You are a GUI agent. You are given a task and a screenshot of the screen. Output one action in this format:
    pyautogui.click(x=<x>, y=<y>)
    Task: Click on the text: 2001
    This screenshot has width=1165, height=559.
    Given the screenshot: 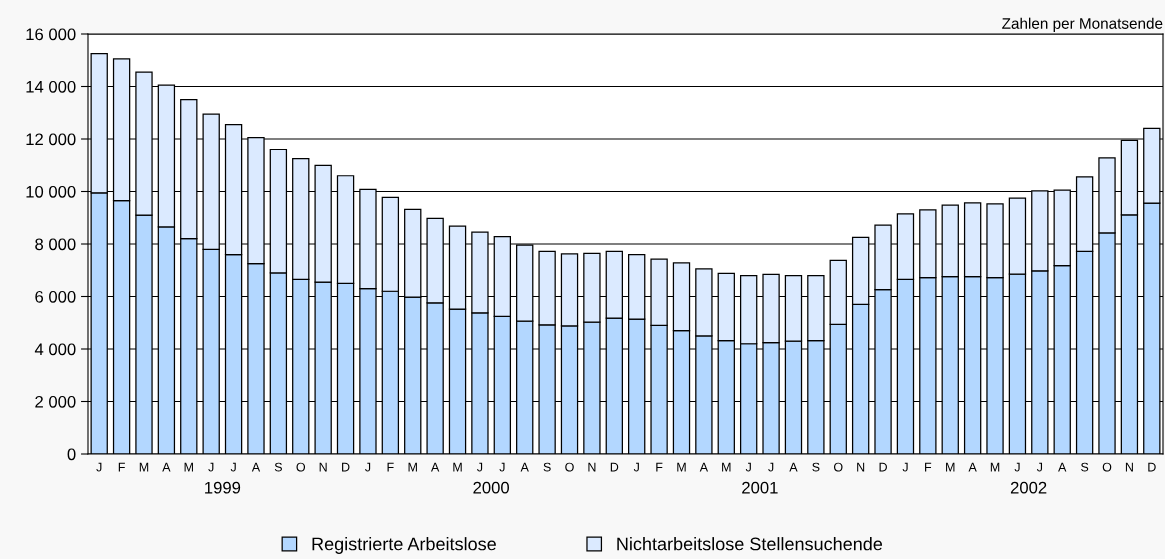 What is the action you would take?
    pyautogui.click(x=760, y=487)
    